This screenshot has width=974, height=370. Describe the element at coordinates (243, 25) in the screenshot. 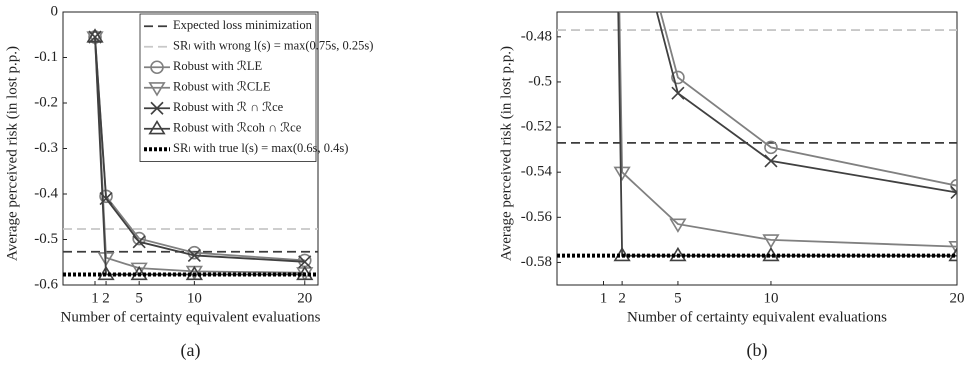

I see `legend-label: Expected loss minimization` at that location.